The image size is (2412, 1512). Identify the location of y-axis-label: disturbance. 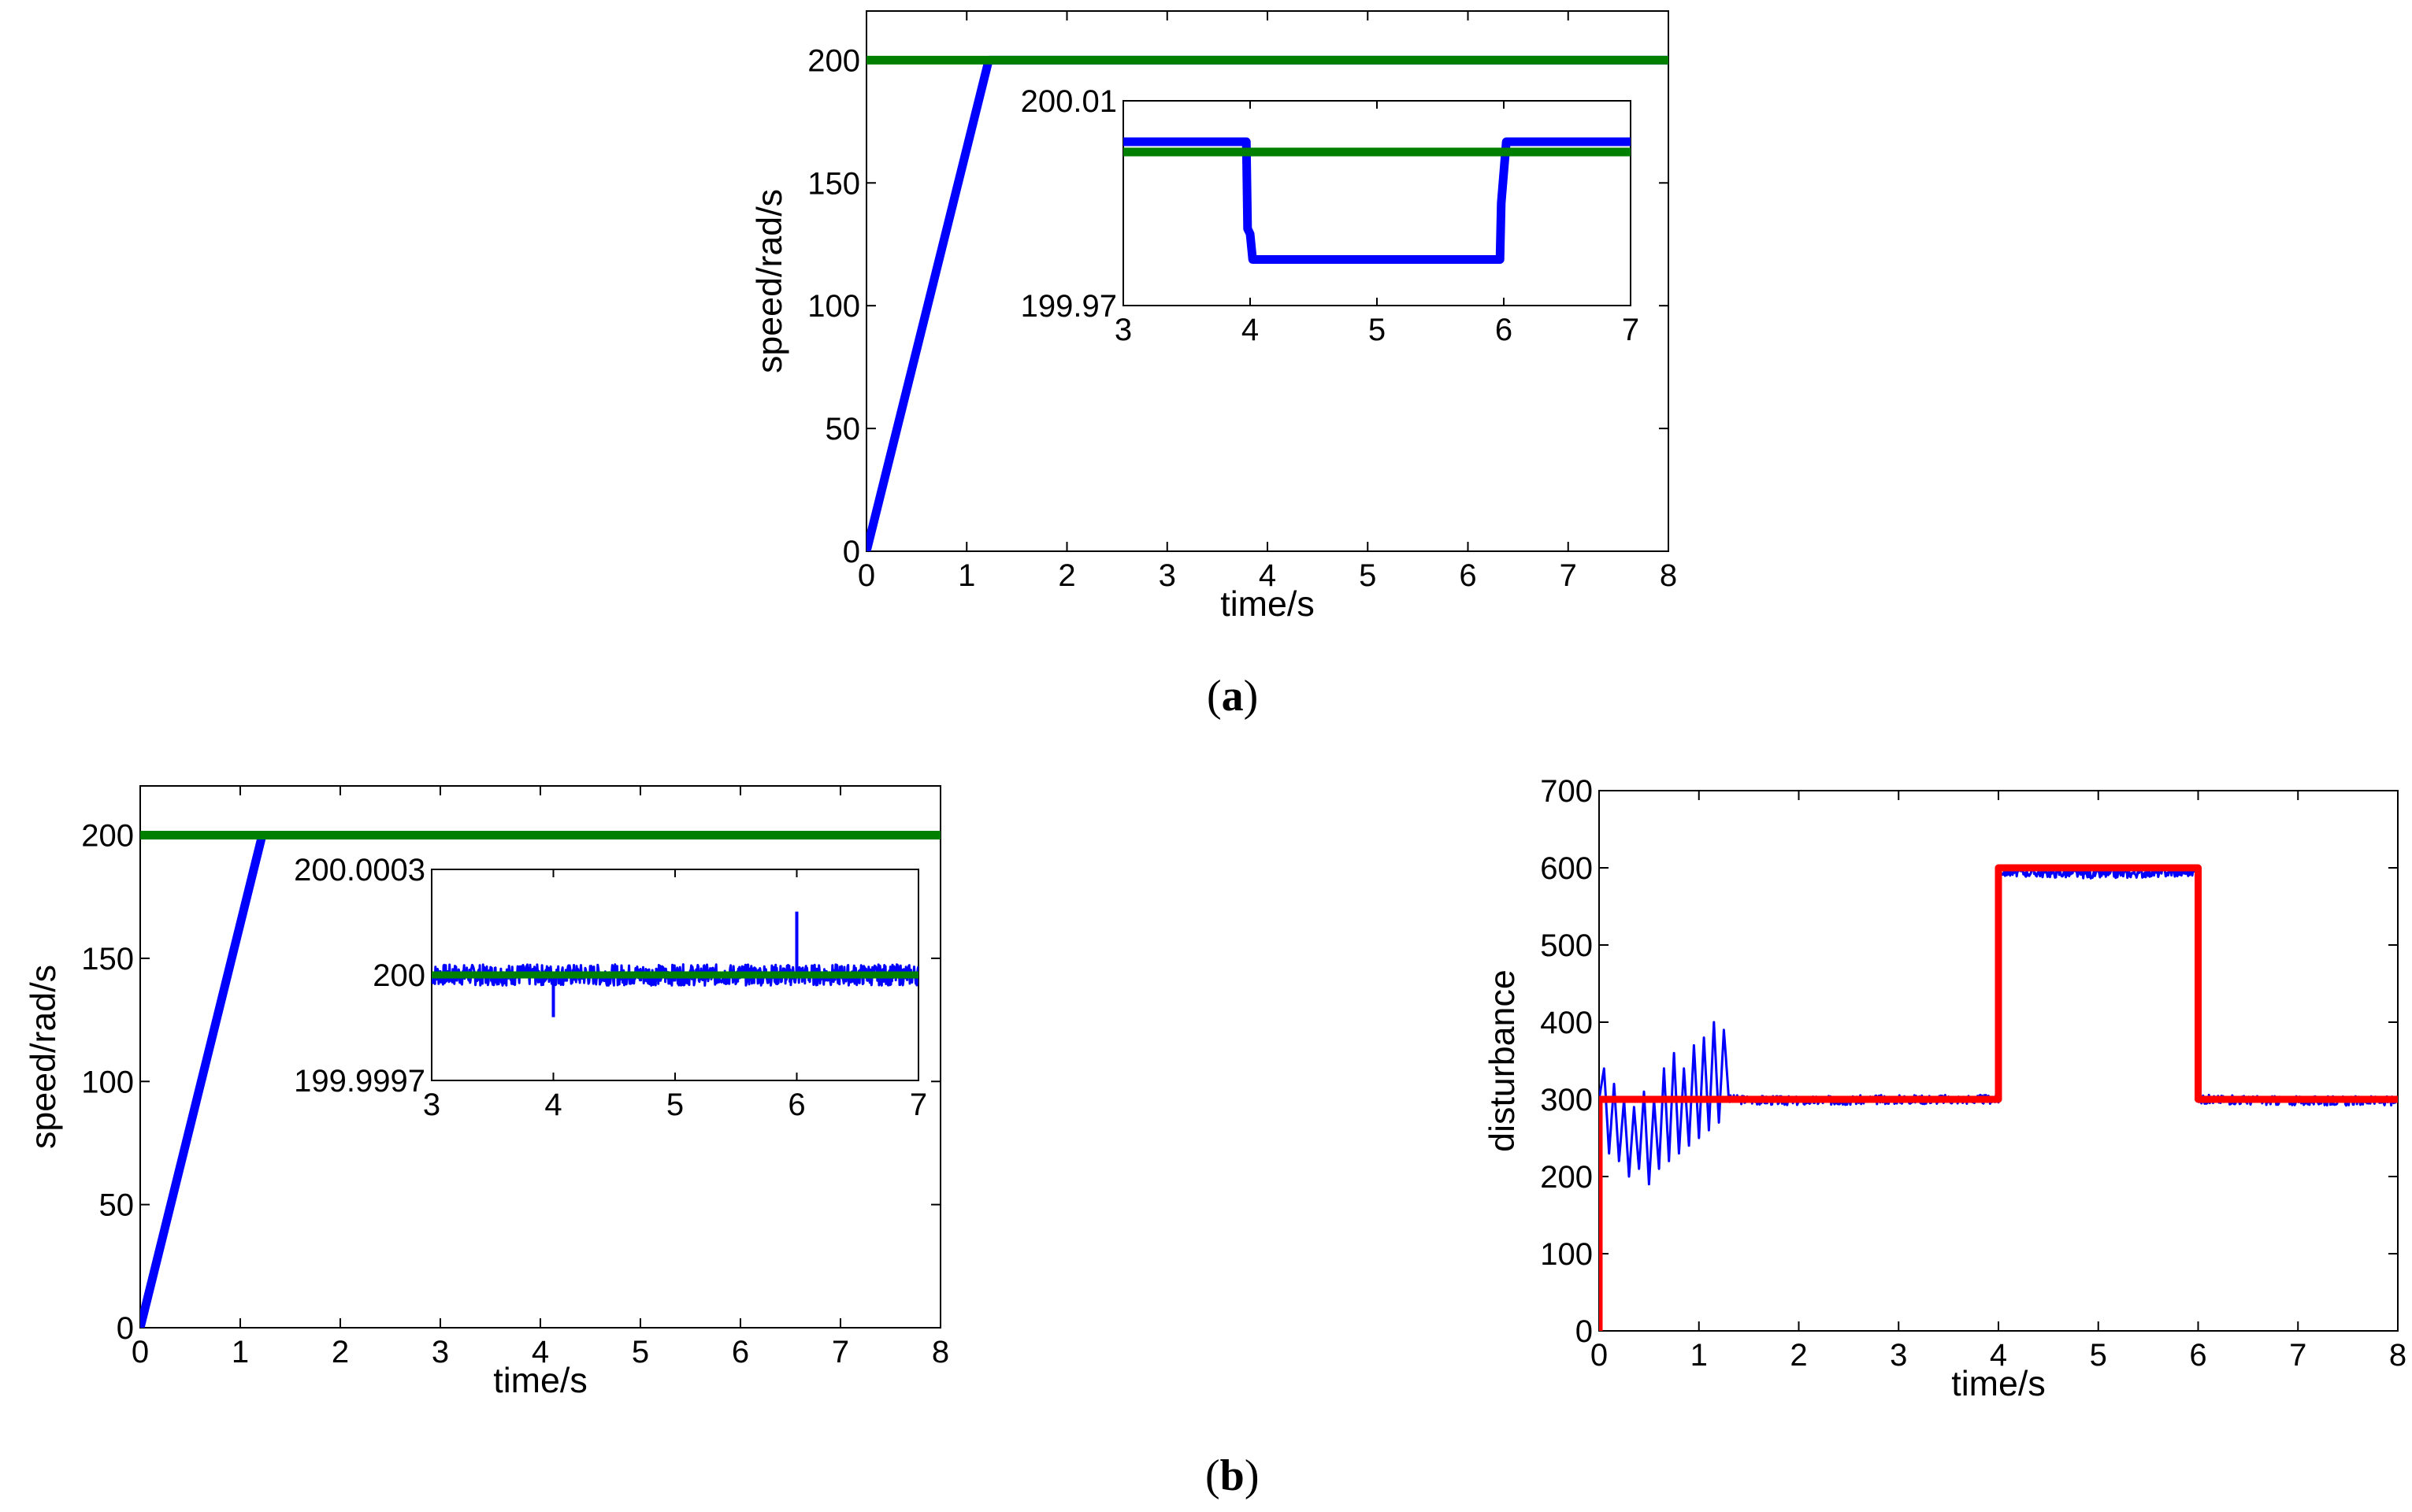
(1502, 1060).